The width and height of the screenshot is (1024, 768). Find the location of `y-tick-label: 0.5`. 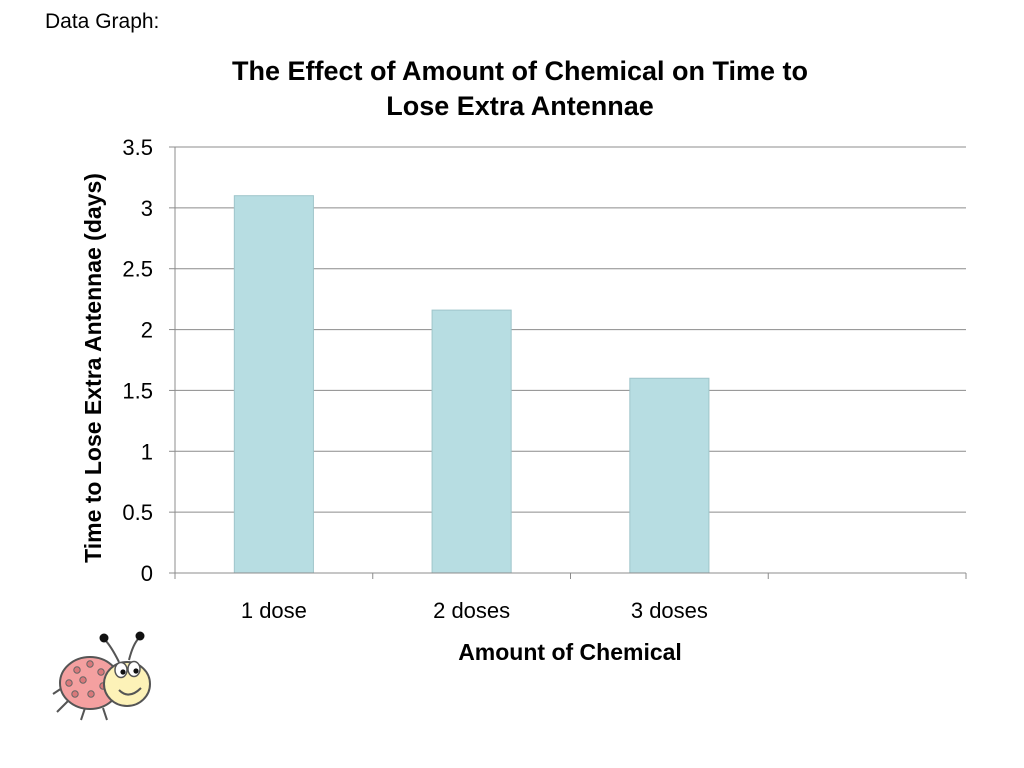

y-tick-label: 0.5 is located at coordinates (137, 512).